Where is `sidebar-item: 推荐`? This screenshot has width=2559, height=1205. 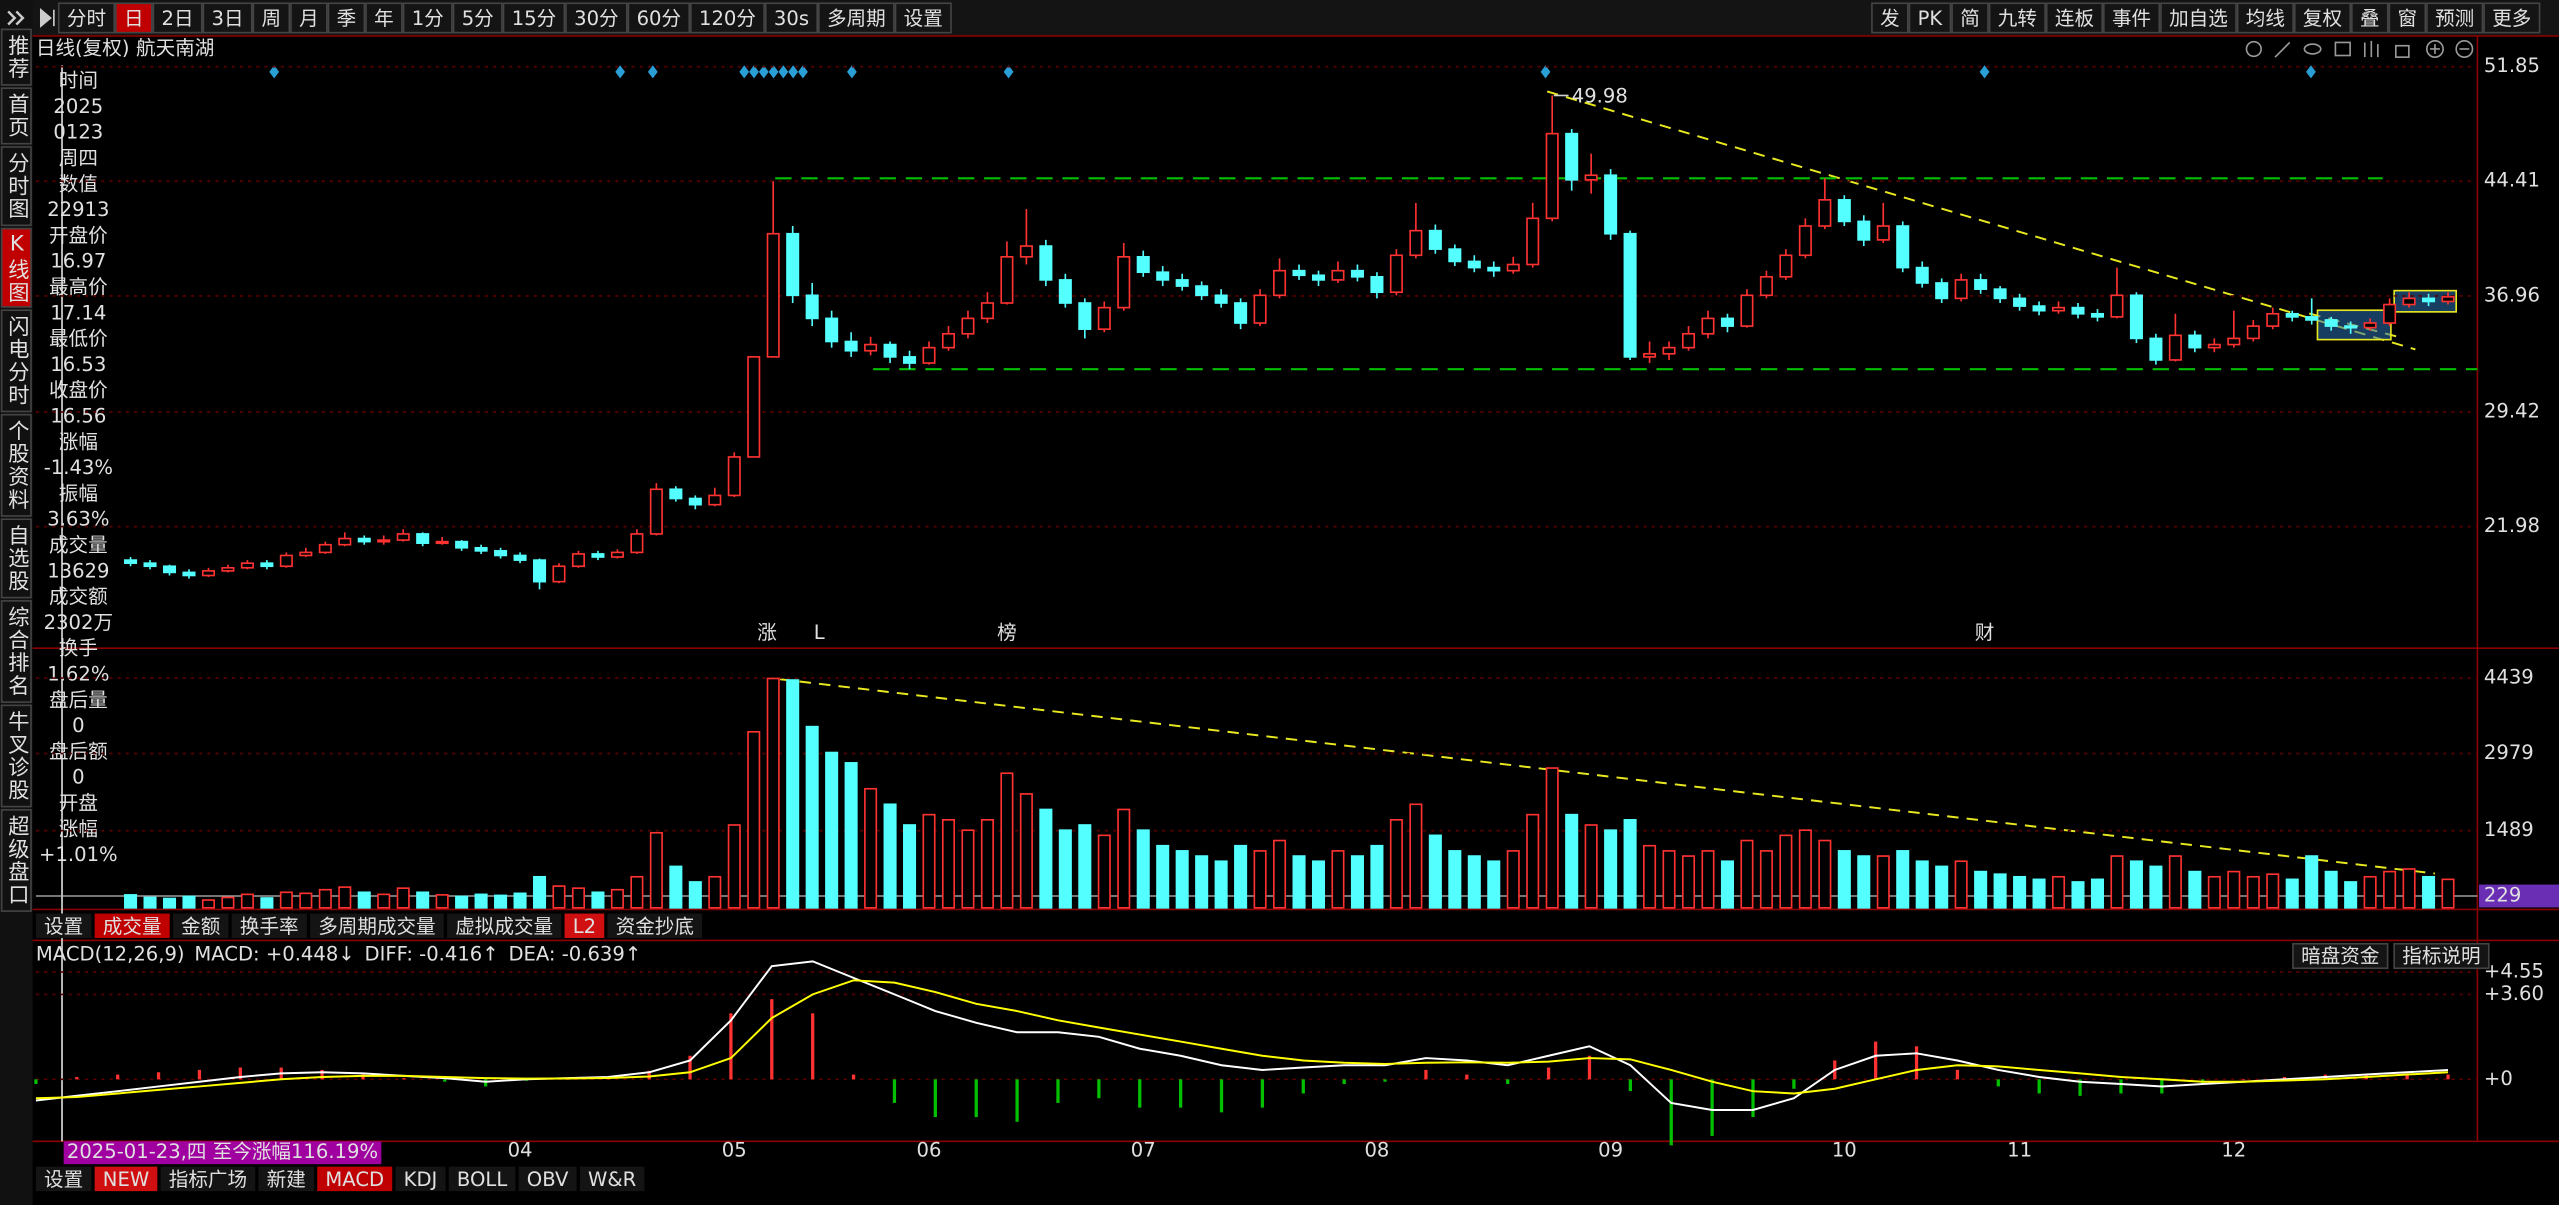
sidebar-item: 推荐 is located at coordinates (16, 57).